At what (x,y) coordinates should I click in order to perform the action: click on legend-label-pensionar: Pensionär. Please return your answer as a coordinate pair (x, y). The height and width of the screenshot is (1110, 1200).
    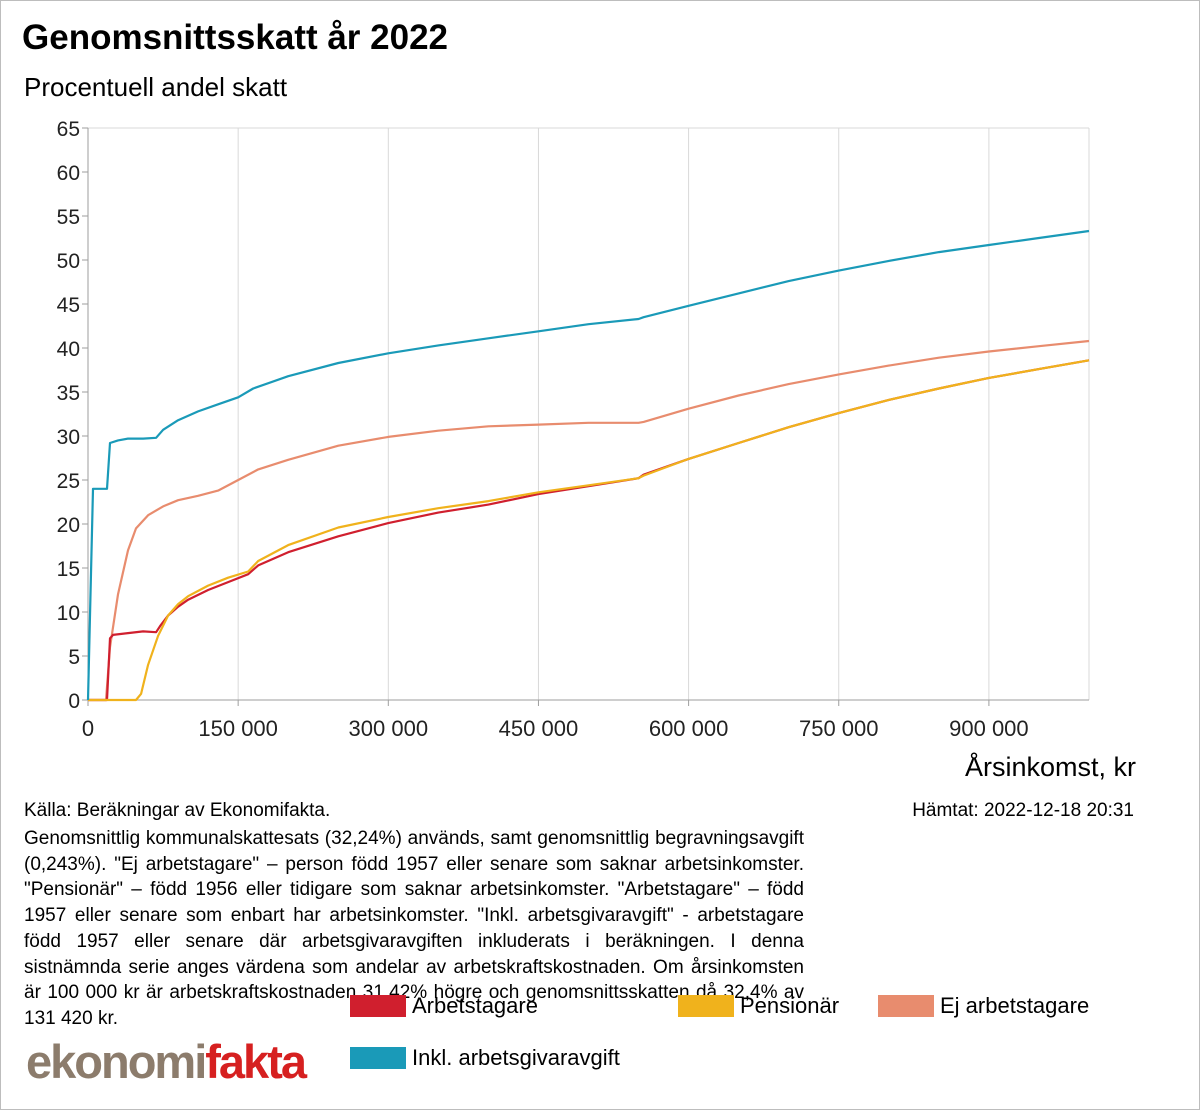
    Looking at the image, I should click on (790, 1005).